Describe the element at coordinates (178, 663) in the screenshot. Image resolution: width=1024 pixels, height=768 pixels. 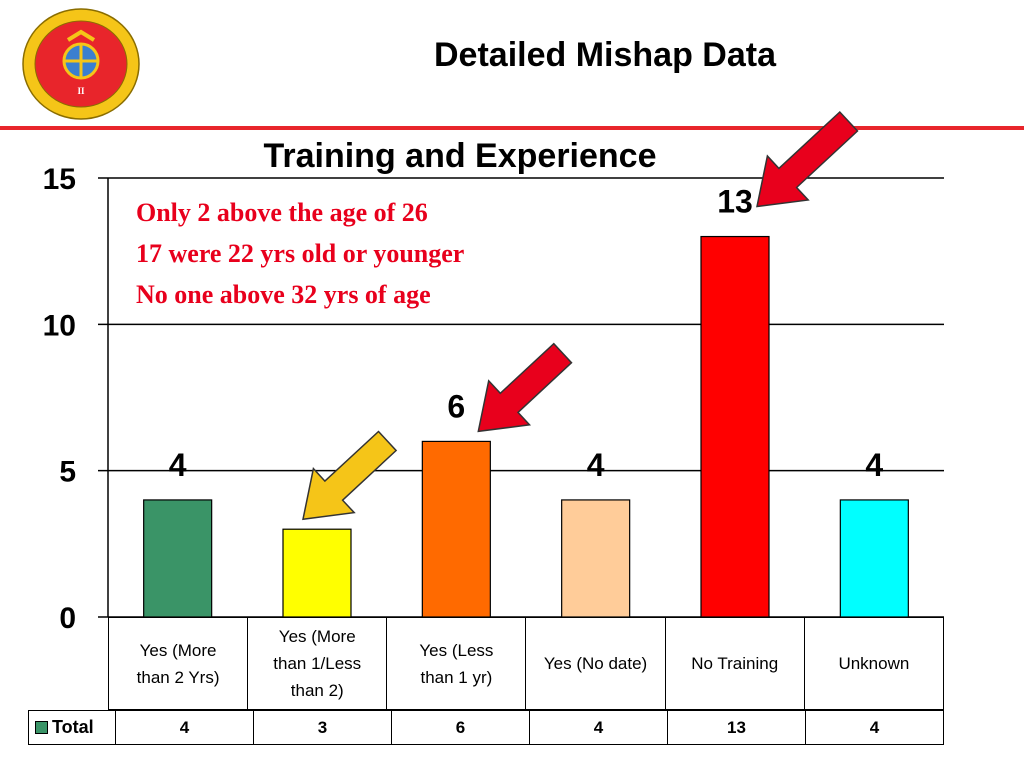
I see `category-label-0: Yes (More than 2 Yrs)` at that location.